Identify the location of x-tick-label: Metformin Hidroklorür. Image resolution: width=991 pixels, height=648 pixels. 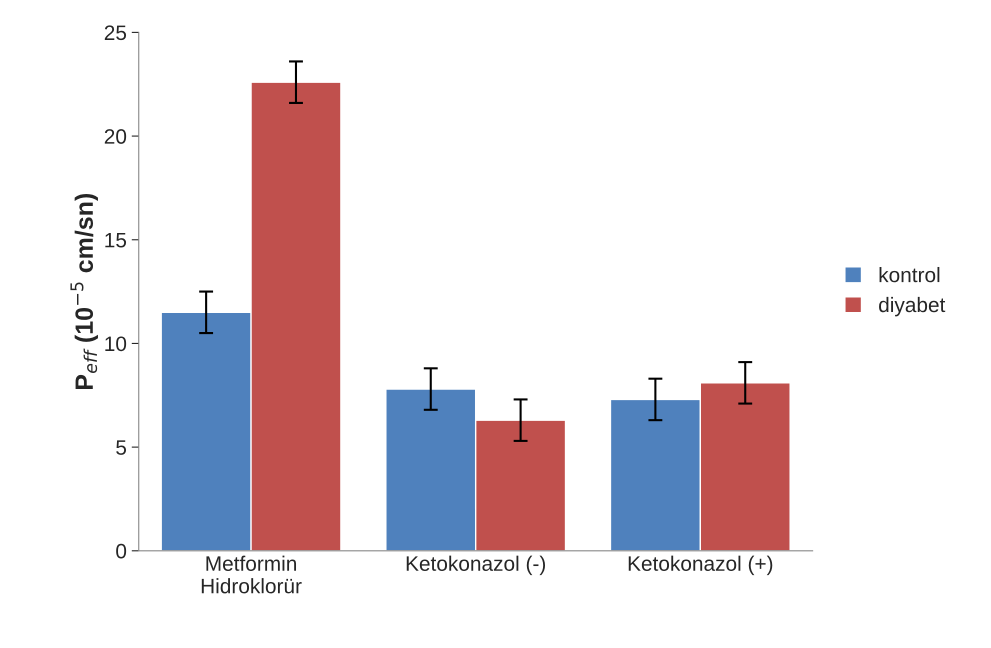
(252, 575).